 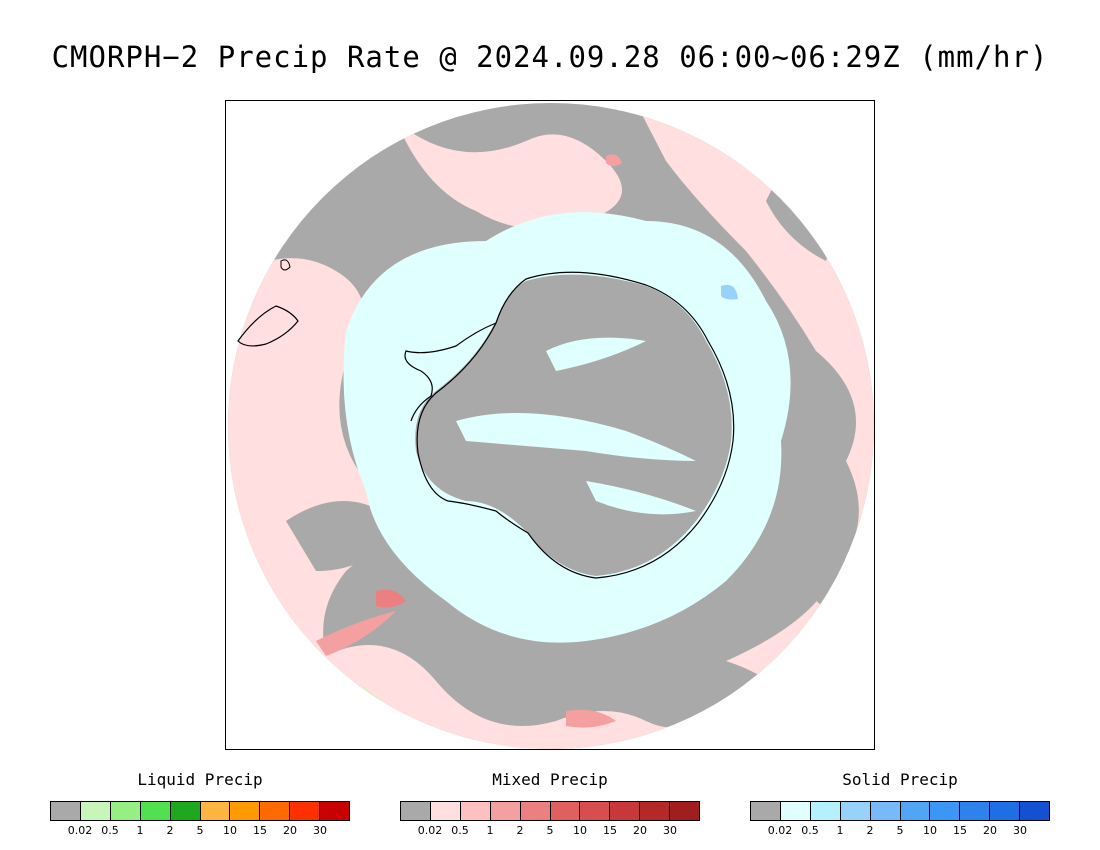 I want to click on south-america-tip-coastline, so click(x=268, y=326).